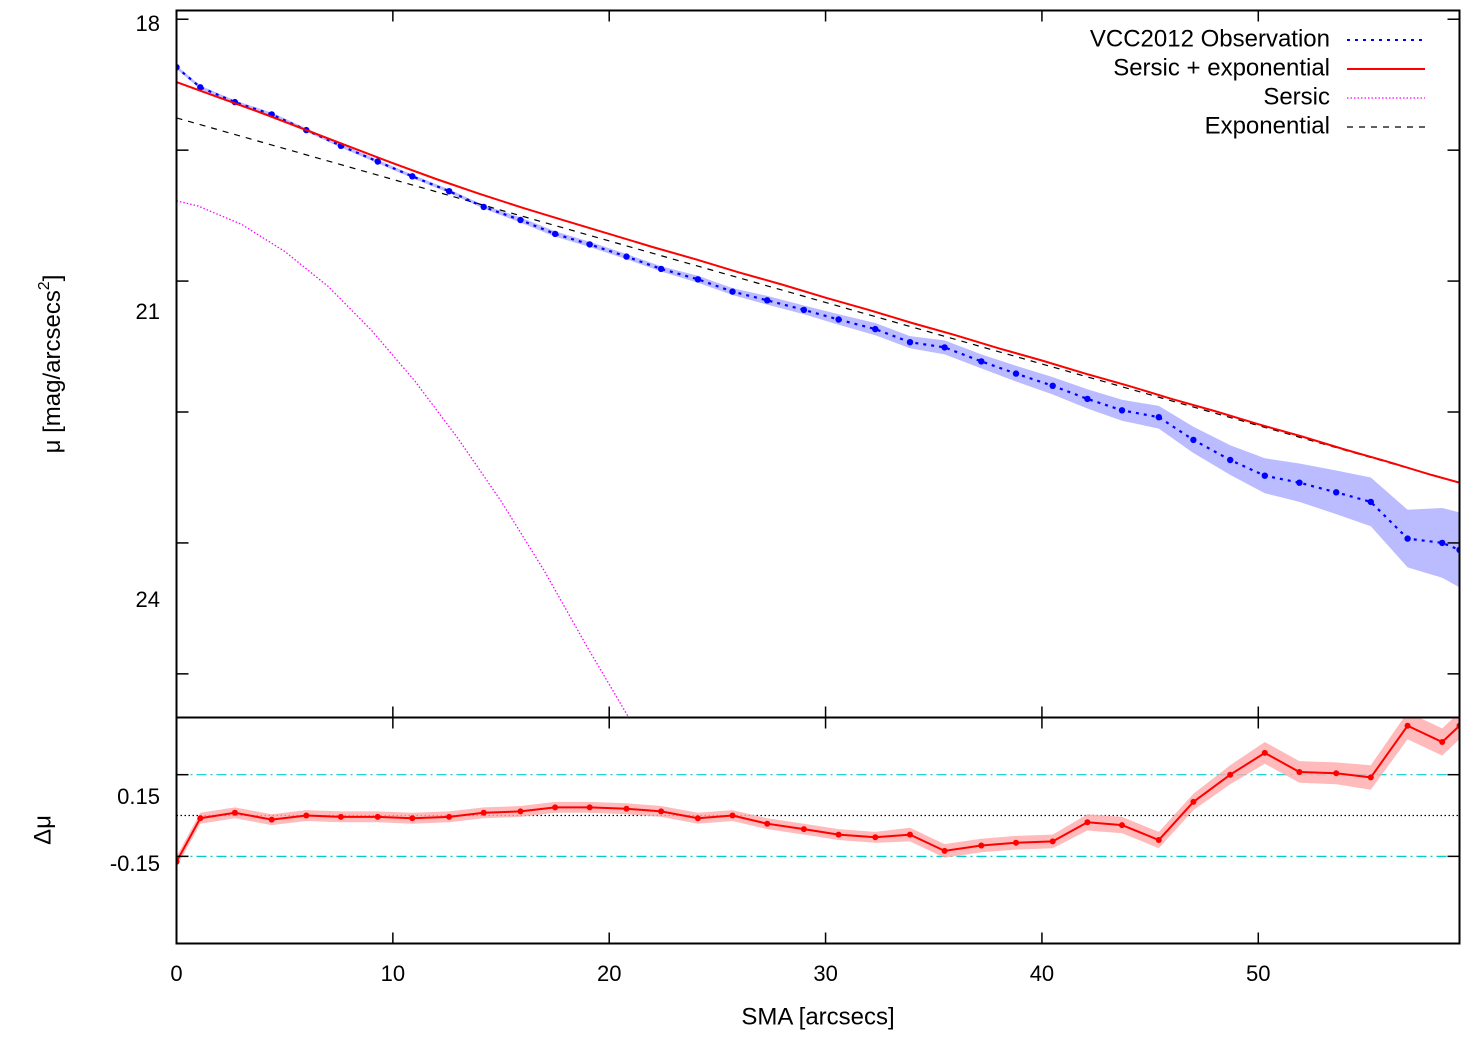  Describe the element at coordinates (148, 599) in the screenshot. I see `profile-ytick-label: 24` at that location.